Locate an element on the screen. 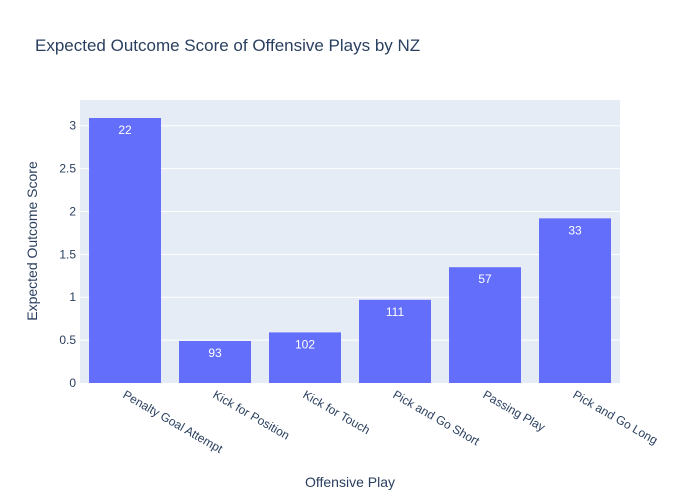 The height and width of the screenshot is (500, 700). y-axis-title: Expected Outcome Score is located at coordinates (32, 241).